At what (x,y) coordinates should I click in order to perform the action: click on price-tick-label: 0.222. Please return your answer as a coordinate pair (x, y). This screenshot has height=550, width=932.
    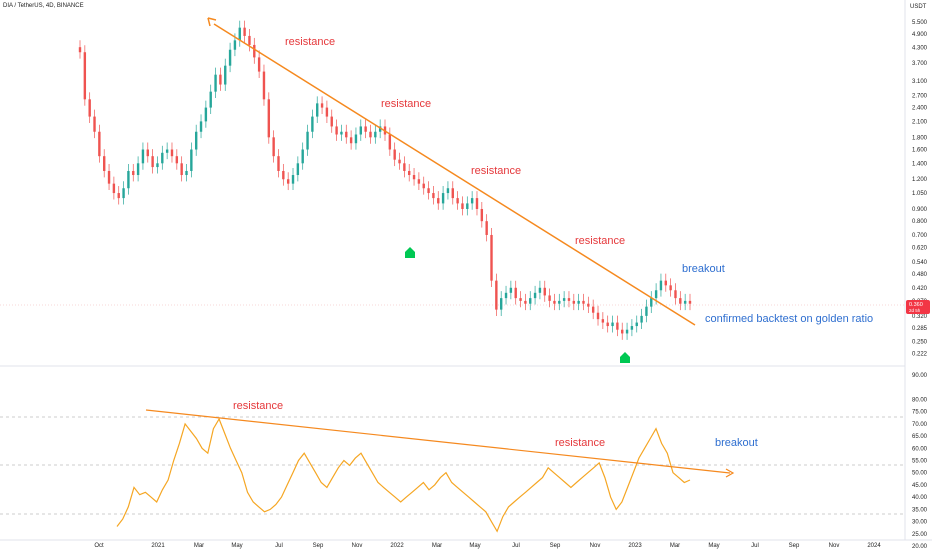
    Looking at the image, I should click on (920, 355).